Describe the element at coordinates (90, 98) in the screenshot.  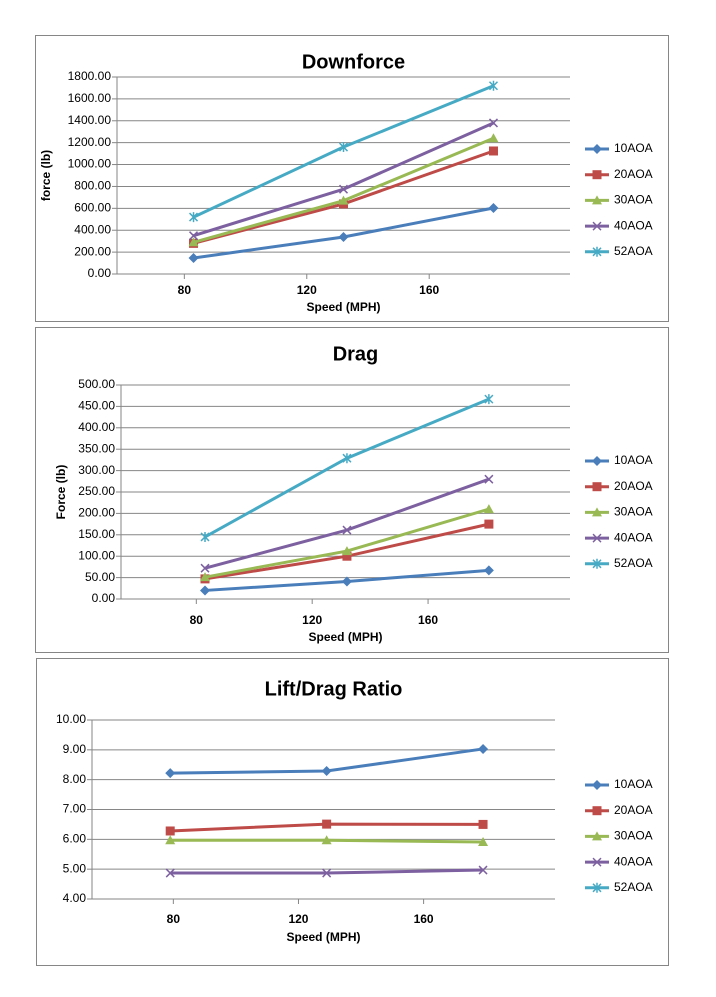
I see `y-tick-label: 1600.00` at that location.